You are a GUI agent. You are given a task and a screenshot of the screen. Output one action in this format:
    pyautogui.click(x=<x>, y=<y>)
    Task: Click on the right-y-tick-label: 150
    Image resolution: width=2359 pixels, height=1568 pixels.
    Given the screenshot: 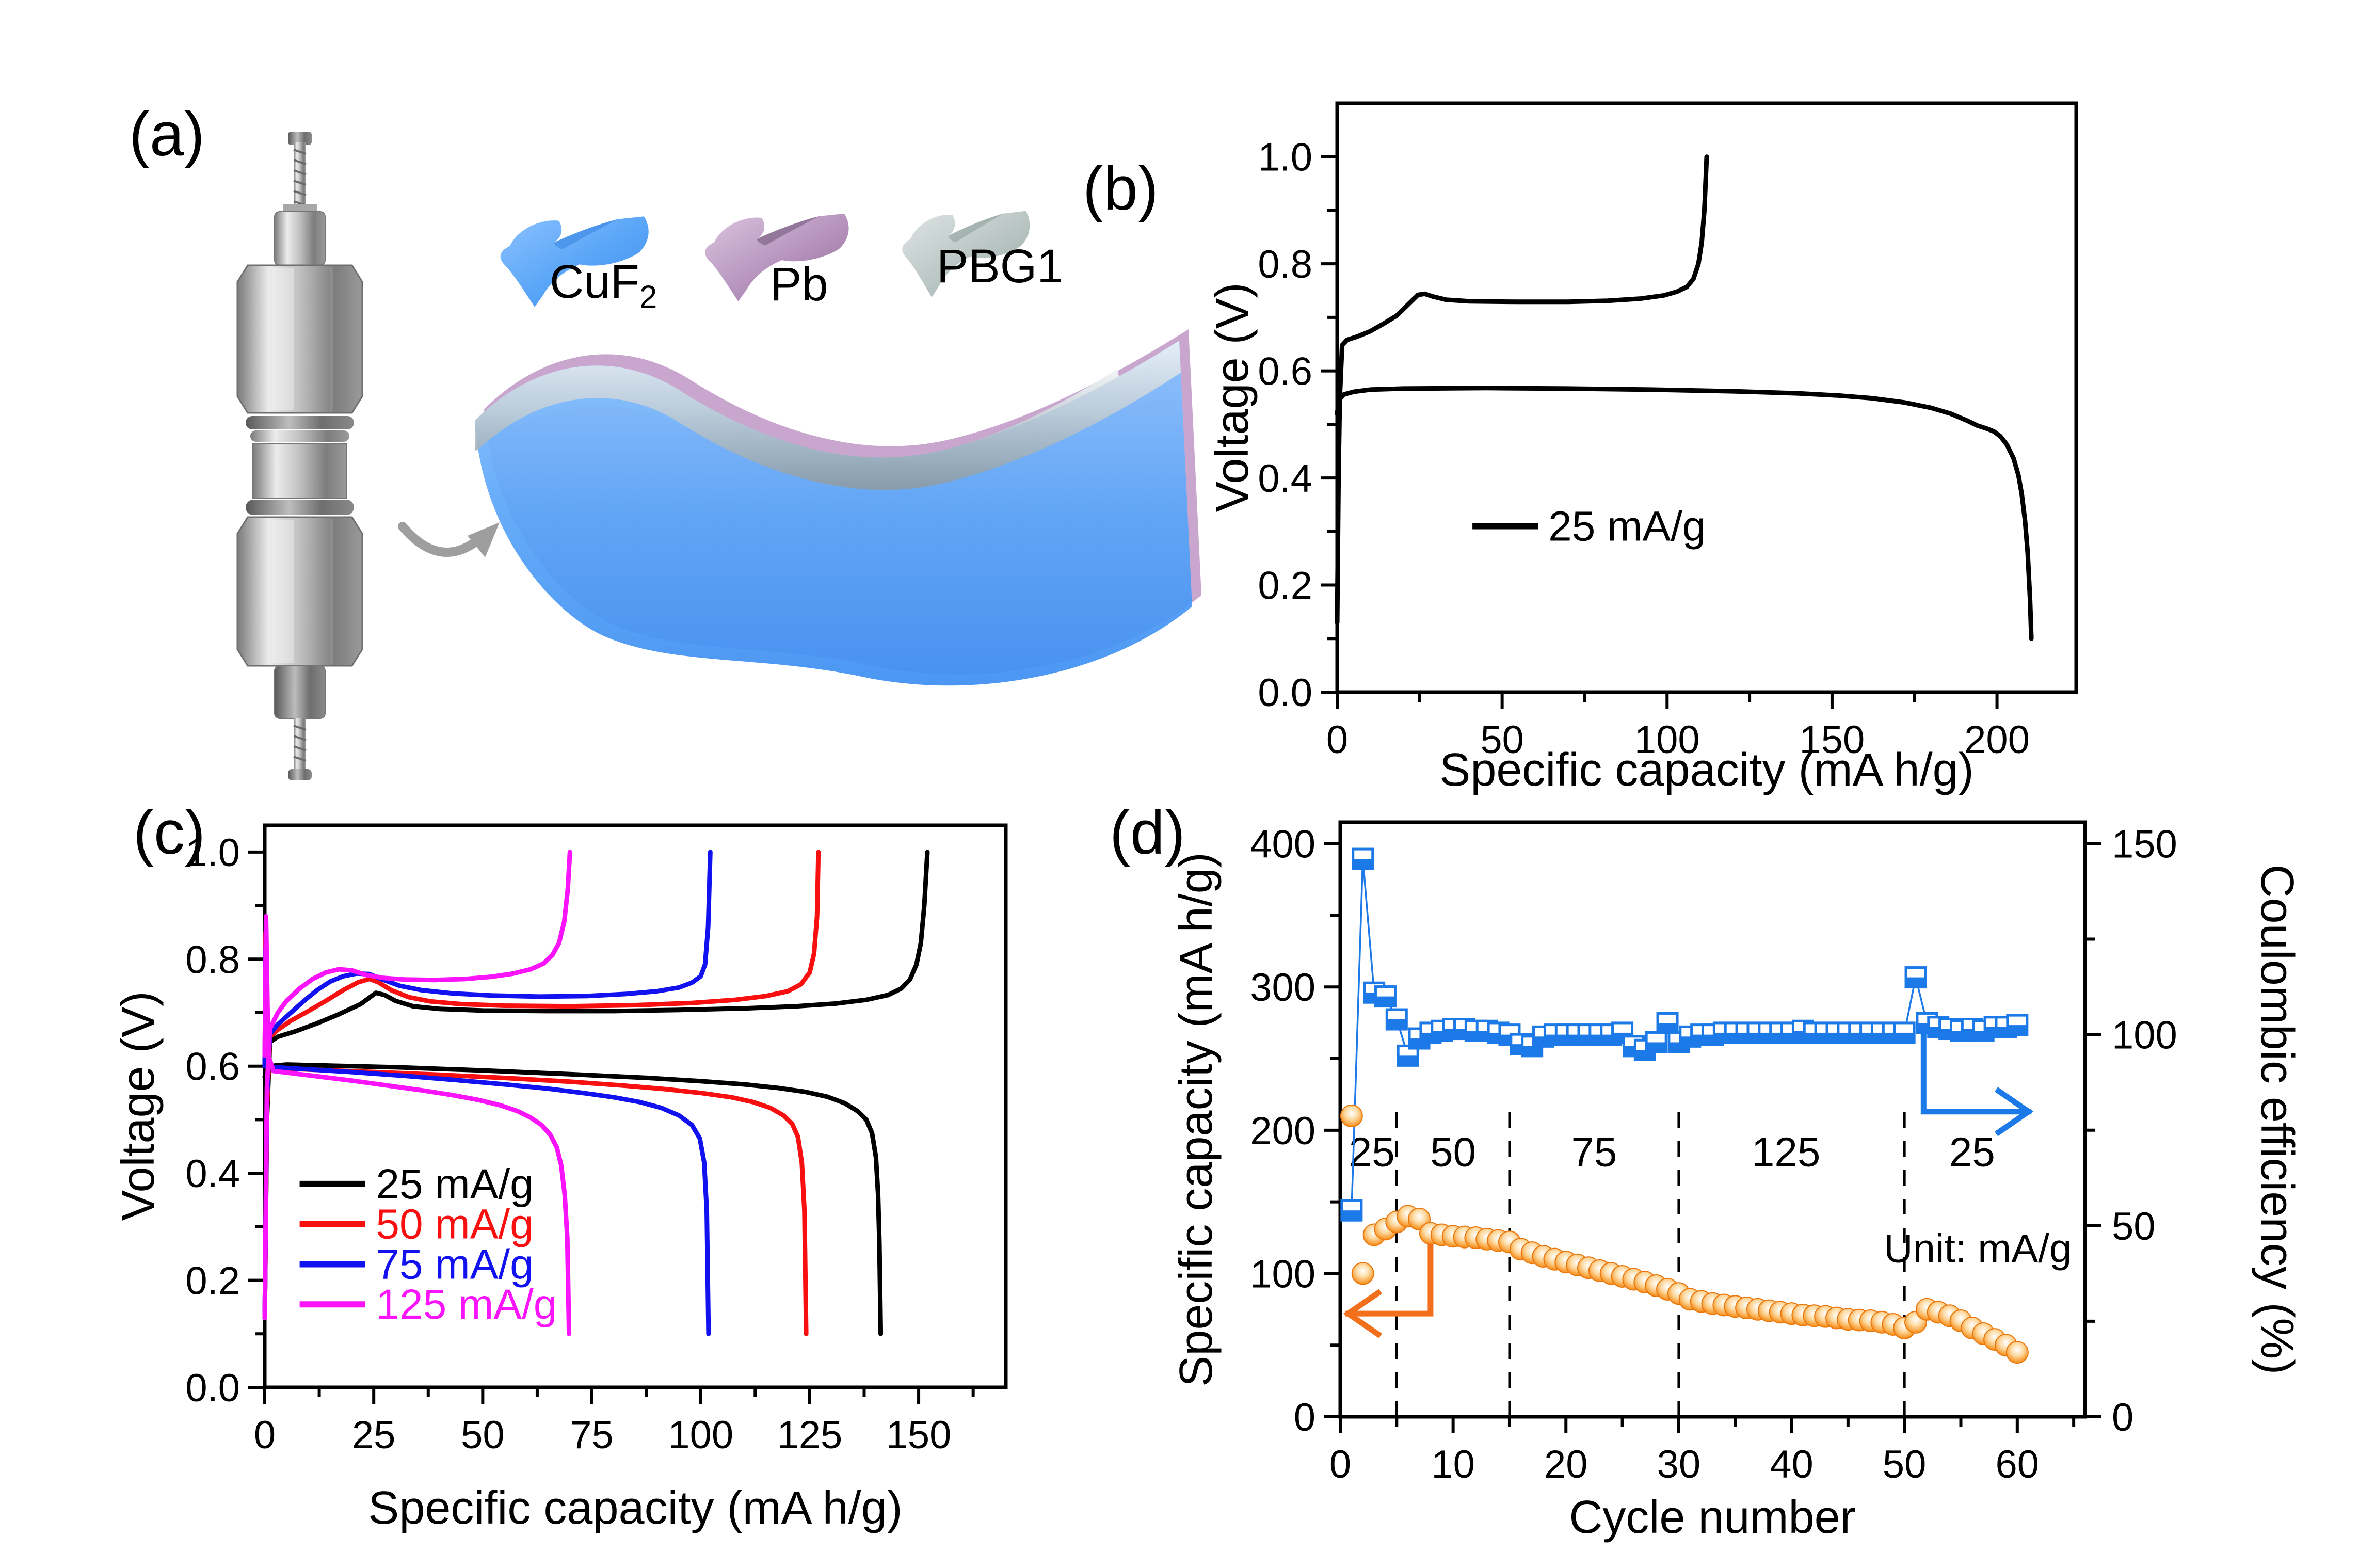 What is the action you would take?
    pyautogui.click(x=2144, y=844)
    